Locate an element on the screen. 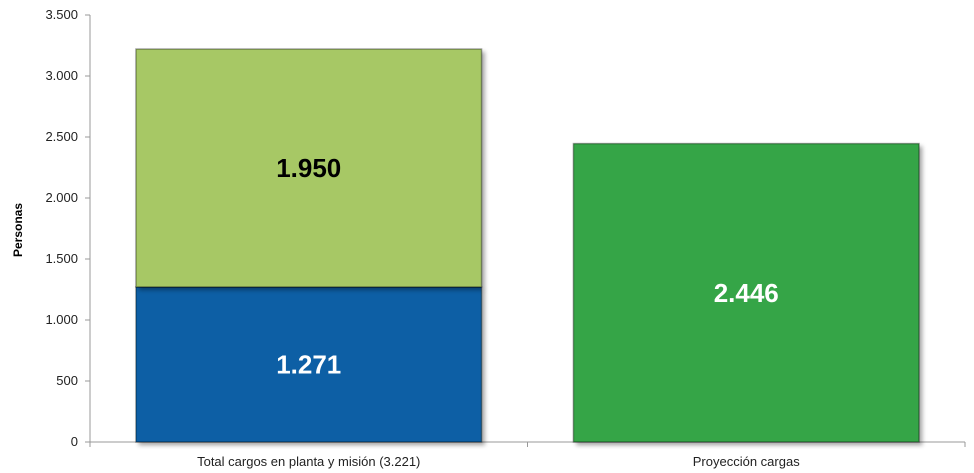  y-tick-label: 3.500 is located at coordinates (61, 14).